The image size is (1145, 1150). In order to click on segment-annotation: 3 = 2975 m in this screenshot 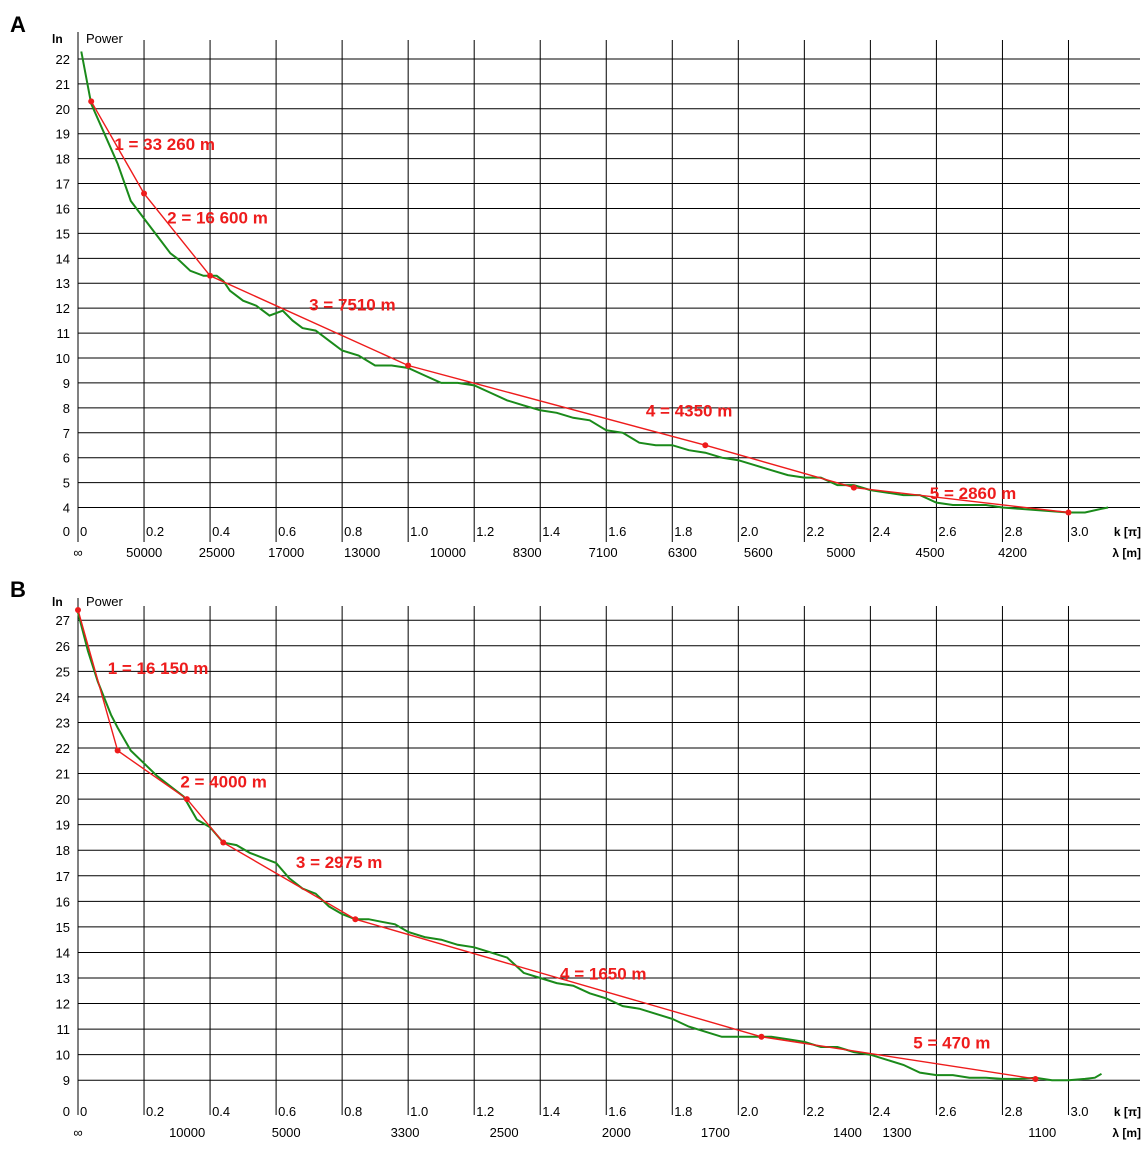, I will do `click(339, 862)`.